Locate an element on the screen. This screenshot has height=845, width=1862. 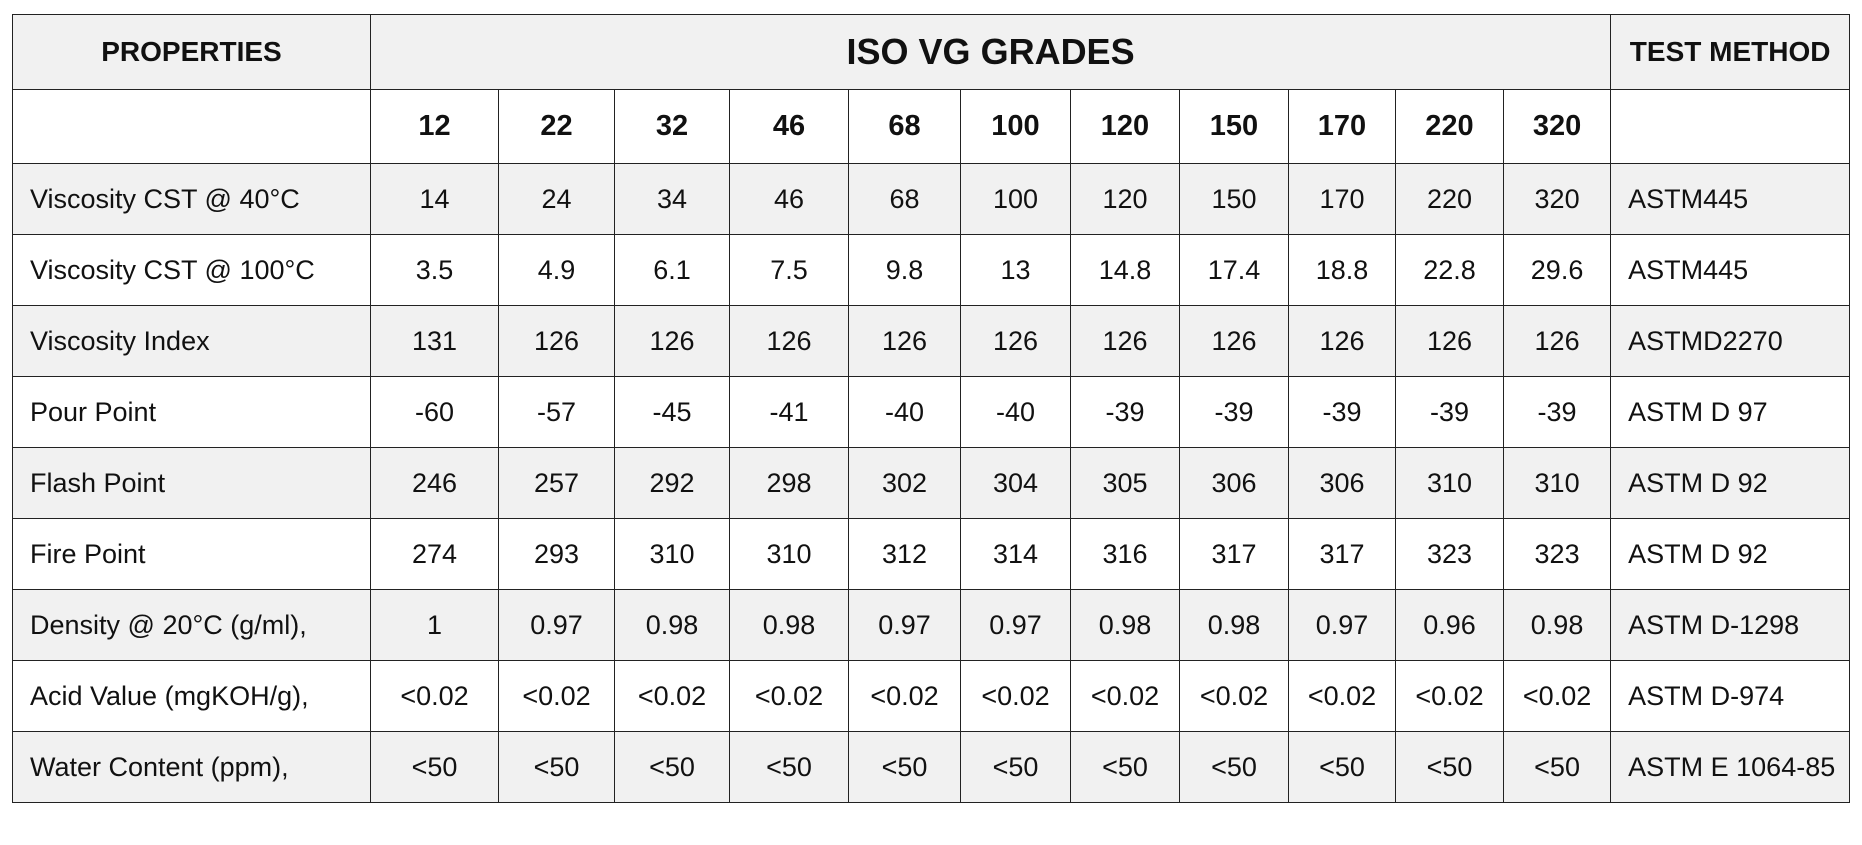
property-value: 314 is located at coordinates (1015, 554).